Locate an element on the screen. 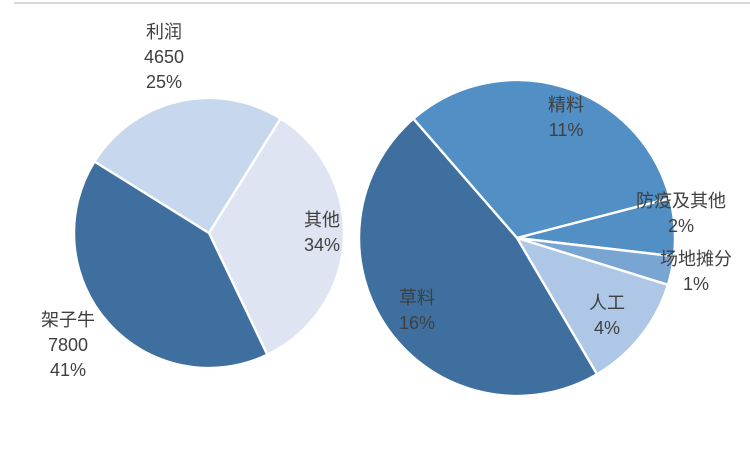  pie-slice-labor is located at coordinates (592, 306).